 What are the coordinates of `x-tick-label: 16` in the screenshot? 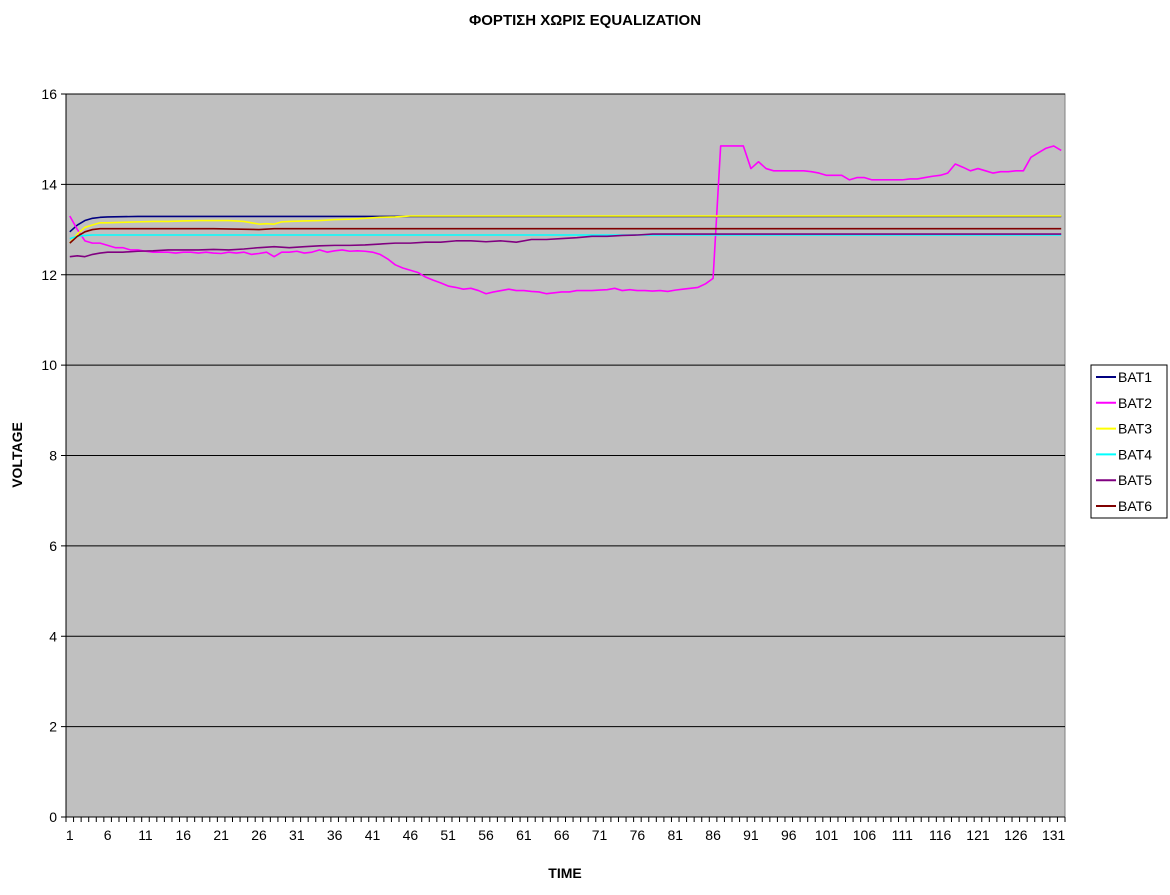 It's located at (184, 835).